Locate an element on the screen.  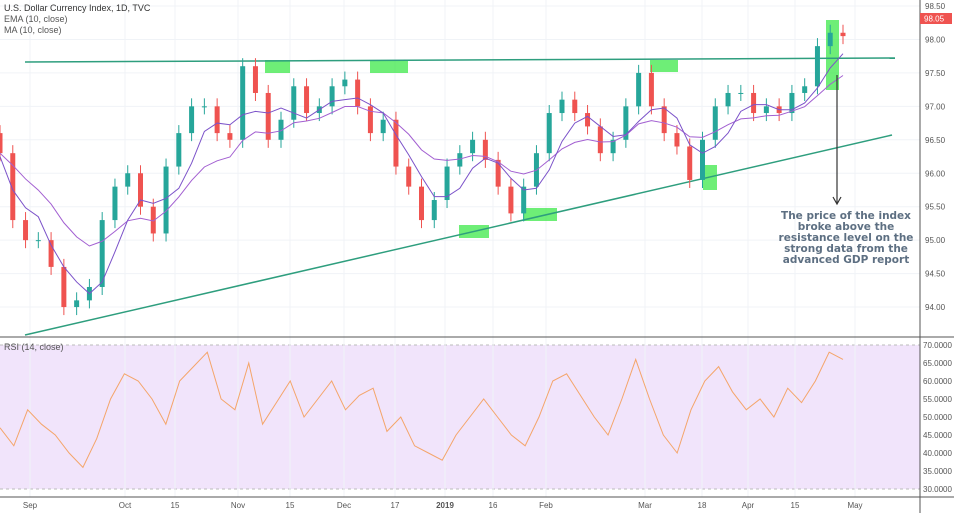
last-price-label: 98.05 is located at coordinates (934, 19).